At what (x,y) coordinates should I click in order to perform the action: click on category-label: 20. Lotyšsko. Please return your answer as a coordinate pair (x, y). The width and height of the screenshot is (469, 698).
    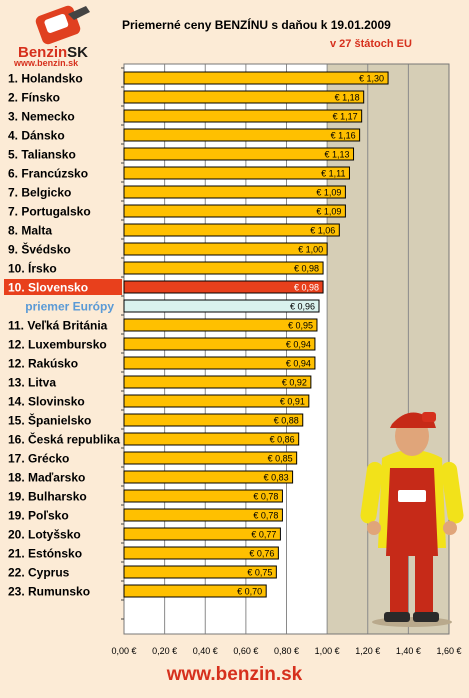
    Looking at the image, I should click on (44, 535).